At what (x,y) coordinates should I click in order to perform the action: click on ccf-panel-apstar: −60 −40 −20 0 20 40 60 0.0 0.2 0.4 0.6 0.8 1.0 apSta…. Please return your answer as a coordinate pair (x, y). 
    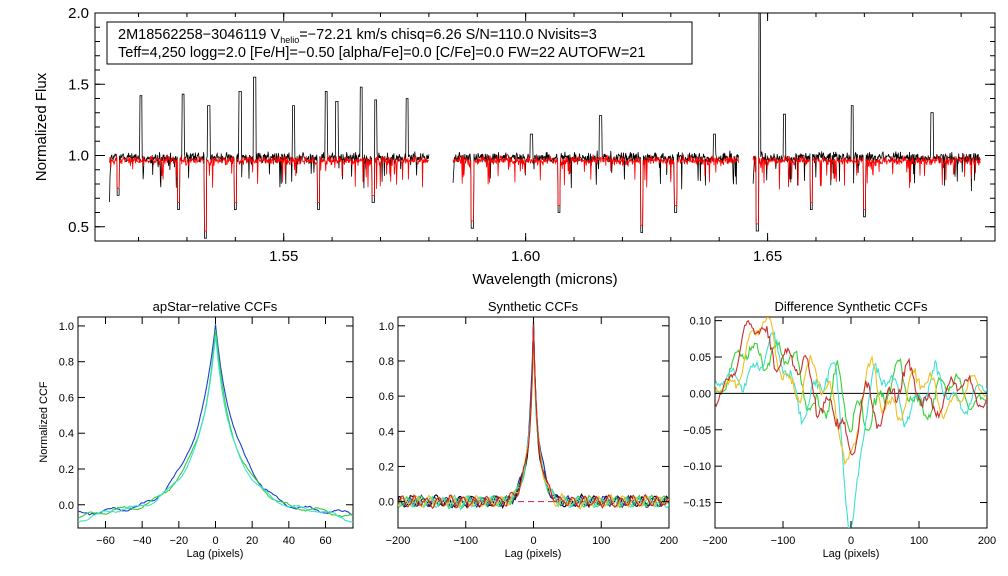
    Looking at the image, I should click on (196, 429).